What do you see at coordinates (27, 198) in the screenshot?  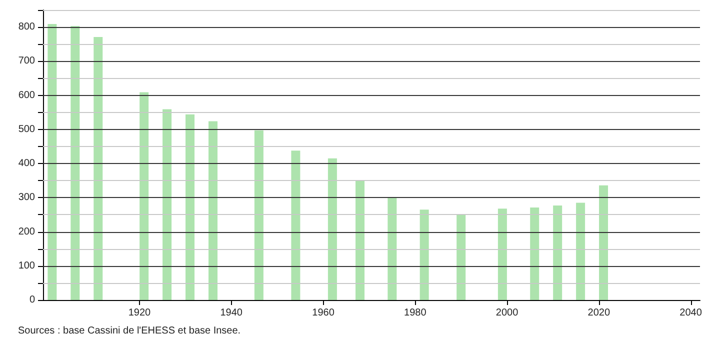 I see `y-tick-label: 300` at bounding box center [27, 198].